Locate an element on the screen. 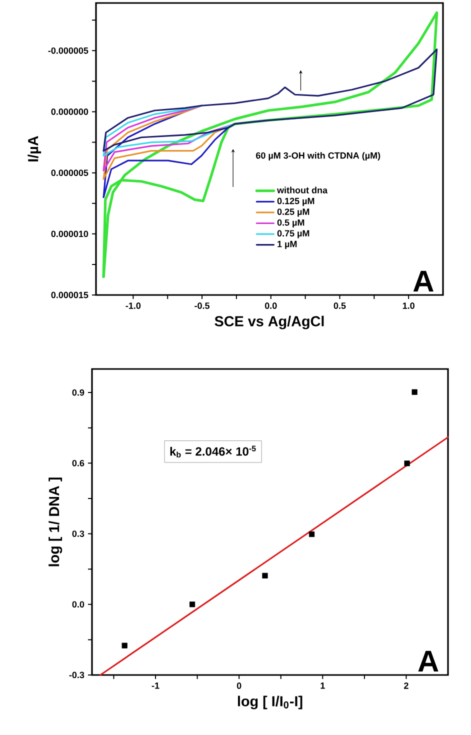 The height and width of the screenshot is (735, 471). y-tick-label: -0.3 is located at coordinates (76, 675).